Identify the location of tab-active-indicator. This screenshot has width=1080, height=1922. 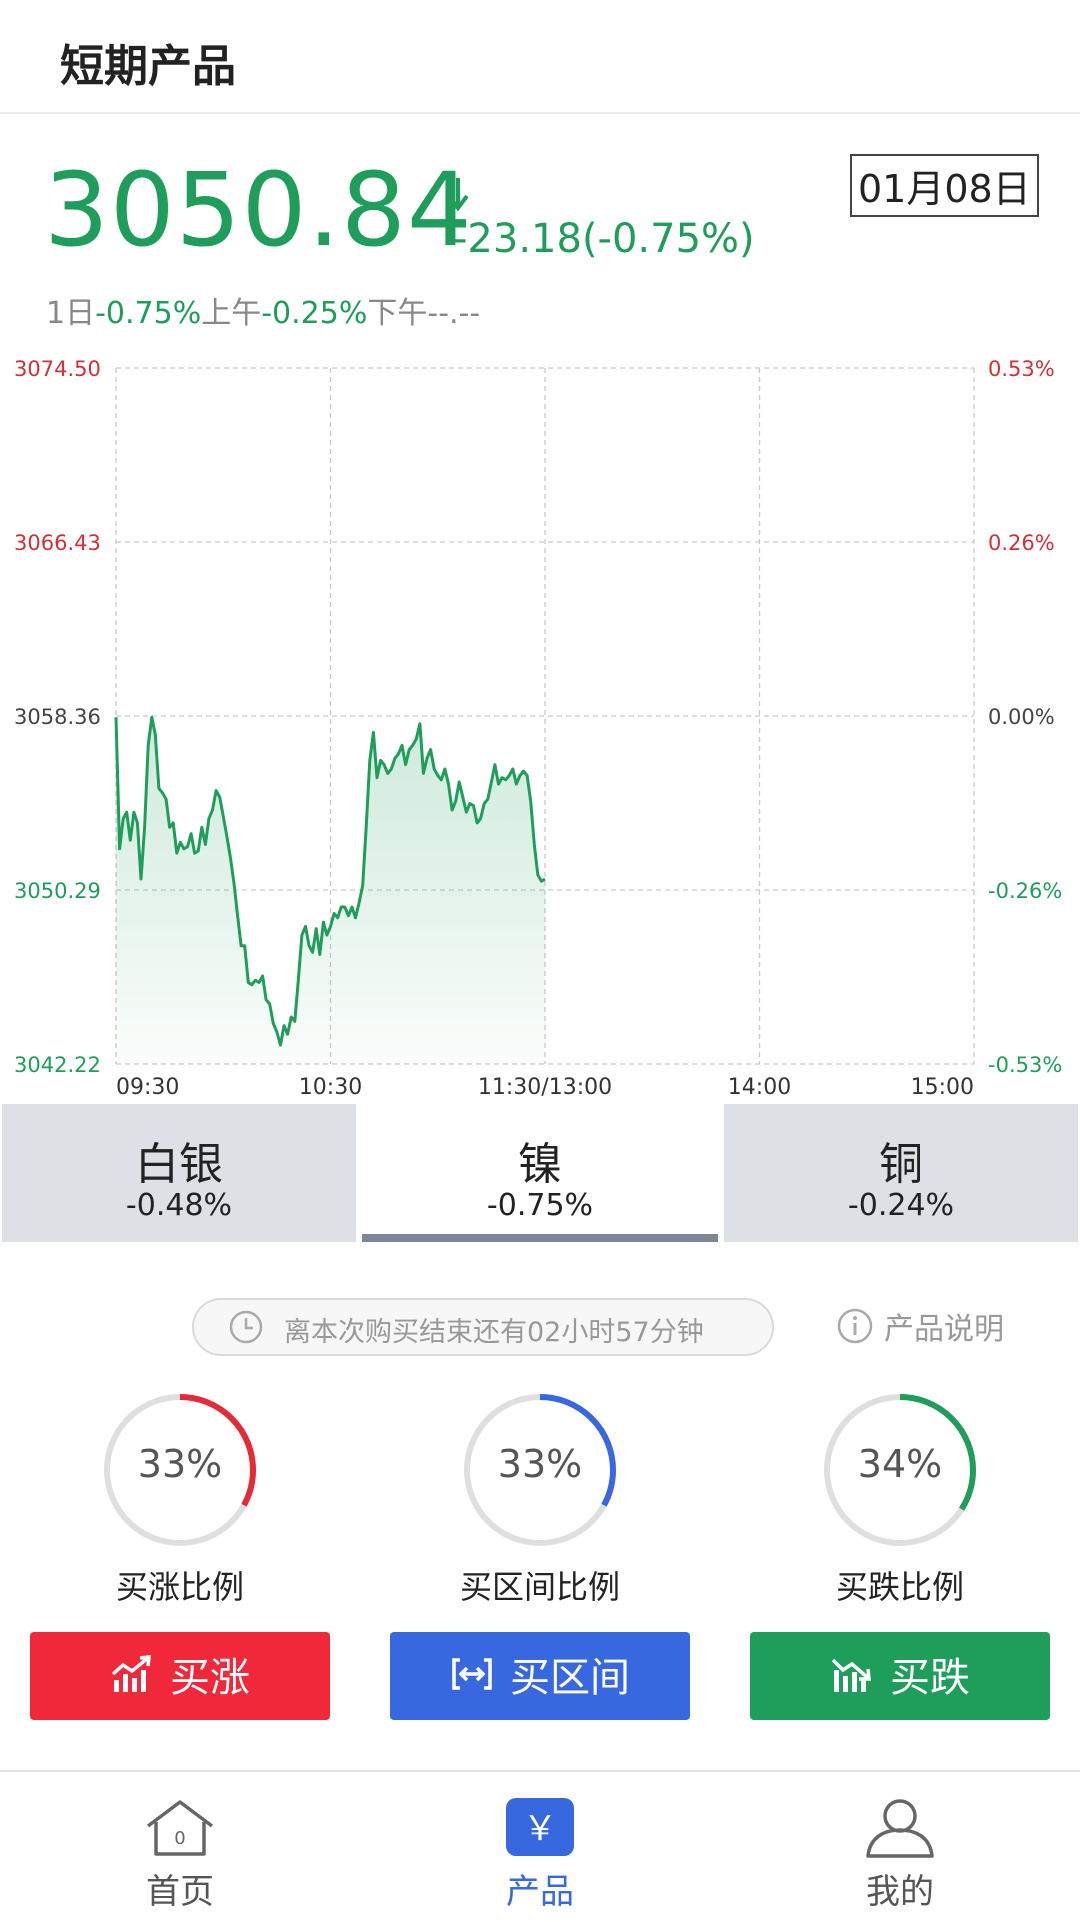
(540, 1238).